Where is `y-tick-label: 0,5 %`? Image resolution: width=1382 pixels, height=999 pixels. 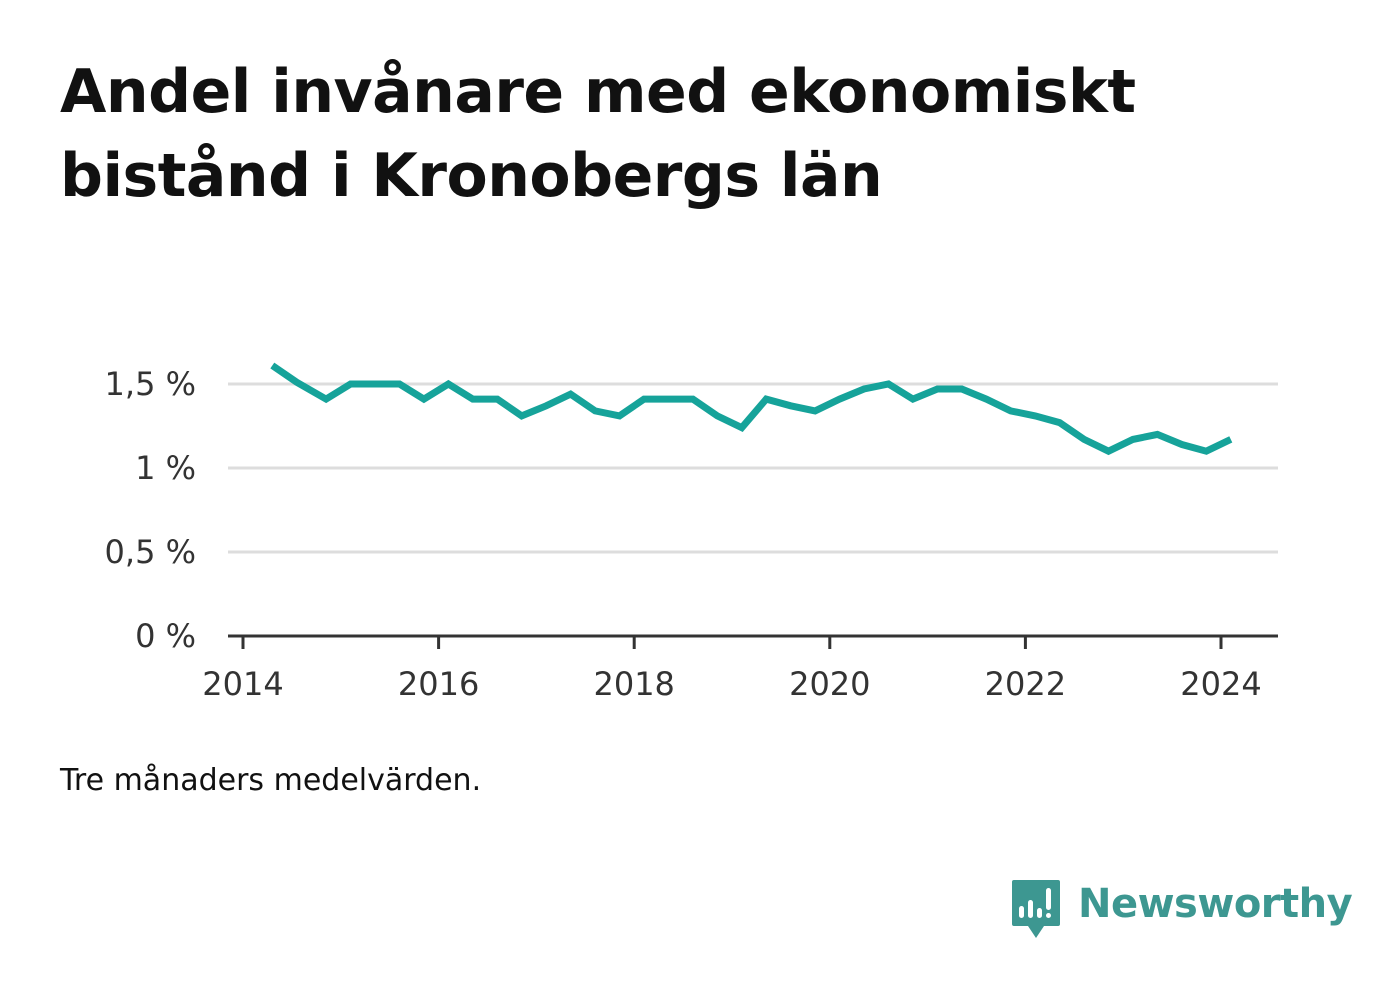
y-tick-label: 0,5 % is located at coordinates (150, 552).